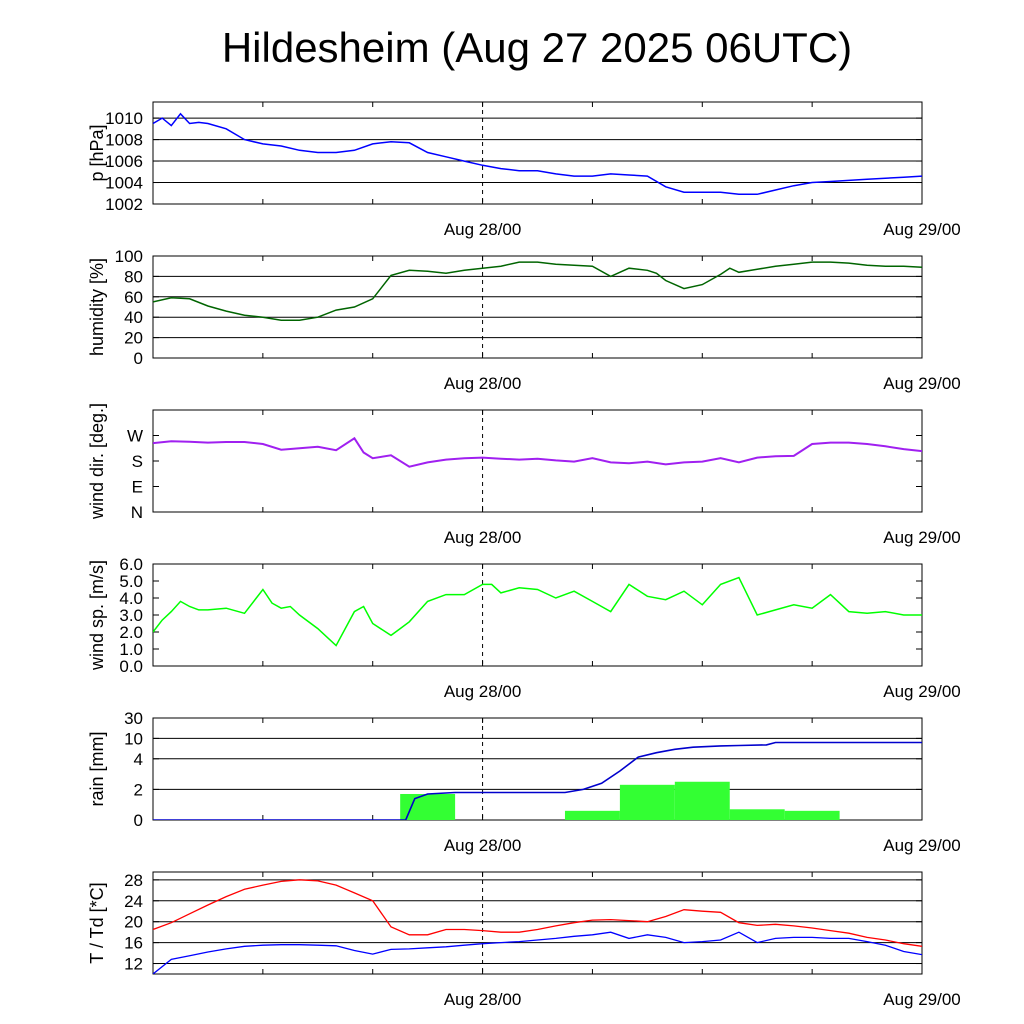  What do you see at coordinates (133, 901) in the screenshot?
I see `y-tick-label: 24` at bounding box center [133, 901].